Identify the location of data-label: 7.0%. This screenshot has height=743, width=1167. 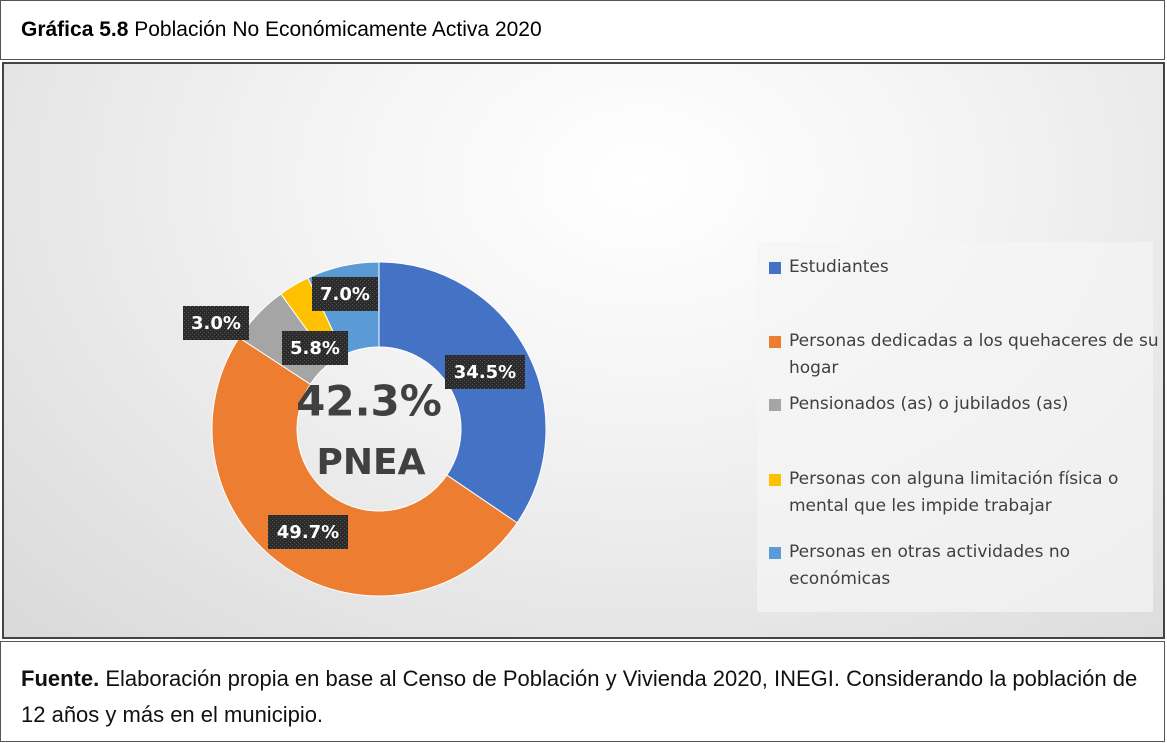
(345, 294).